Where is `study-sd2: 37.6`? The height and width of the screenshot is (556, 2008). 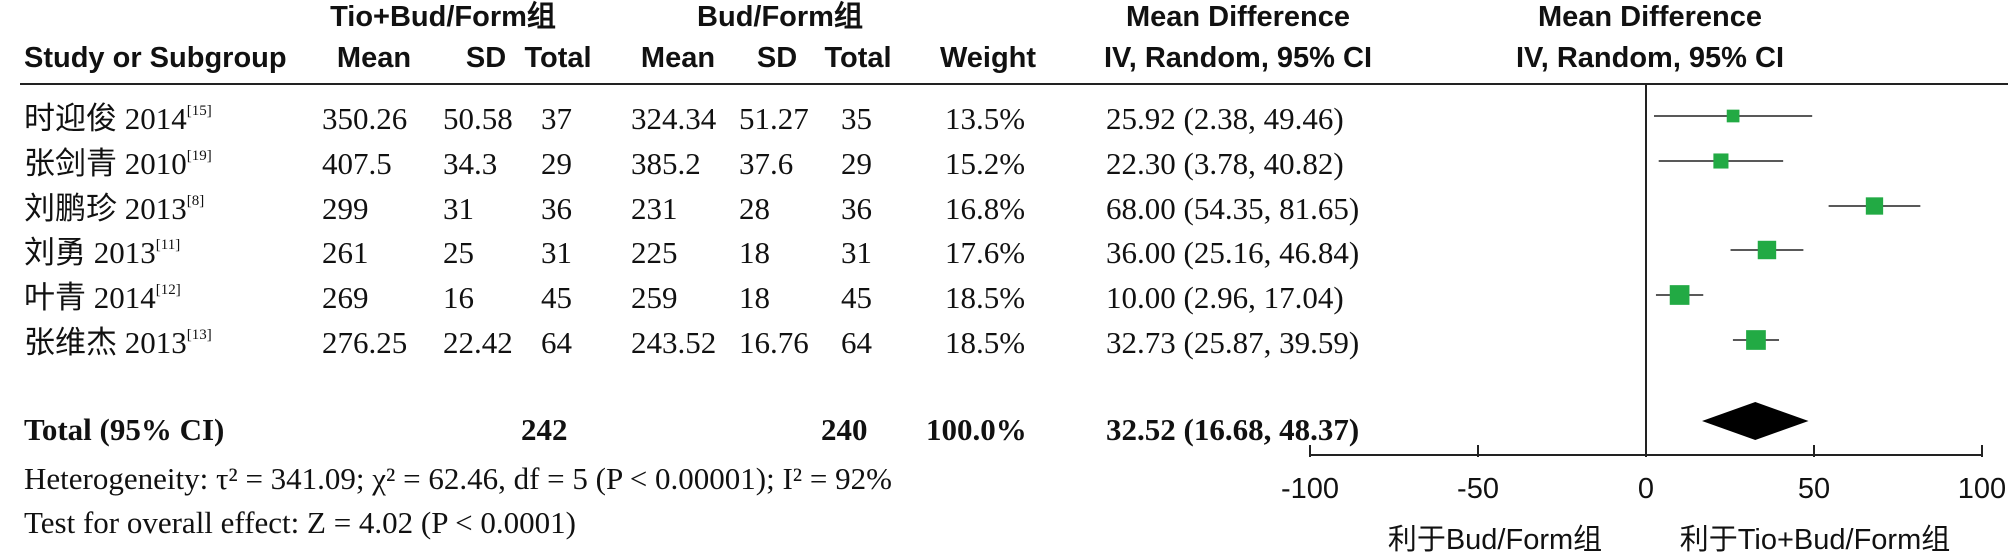
study-sd2: 37.6 is located at coordinates (766, 163).